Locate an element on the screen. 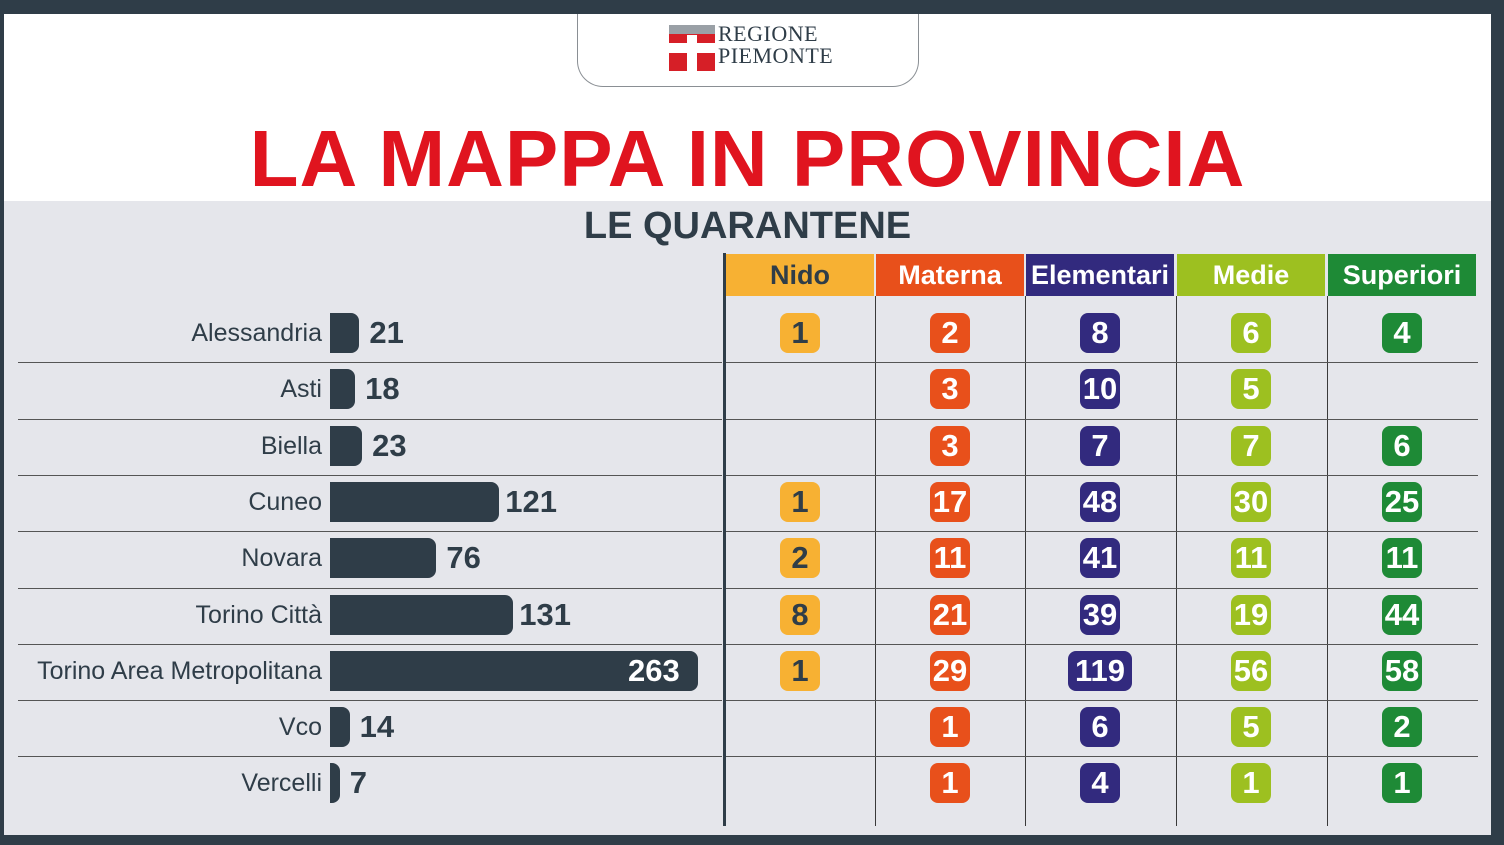 This screenshot has height=845, width=1504. province-label: Cuneo is located at coordinates (285, 501).